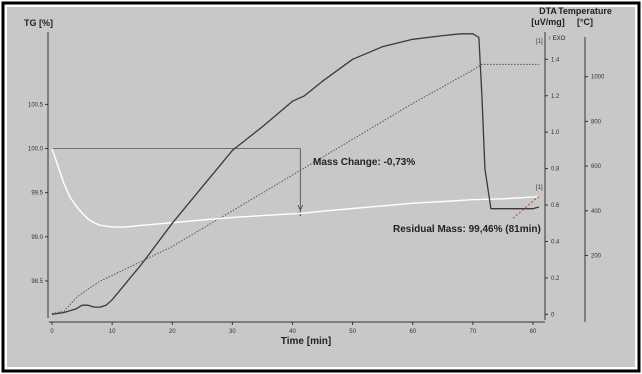 The height and width of the screenshot is (374, 642). Describe the element at coordinates (232, 332) in the screenshot. I see `x-tick-label: 30` at that location.